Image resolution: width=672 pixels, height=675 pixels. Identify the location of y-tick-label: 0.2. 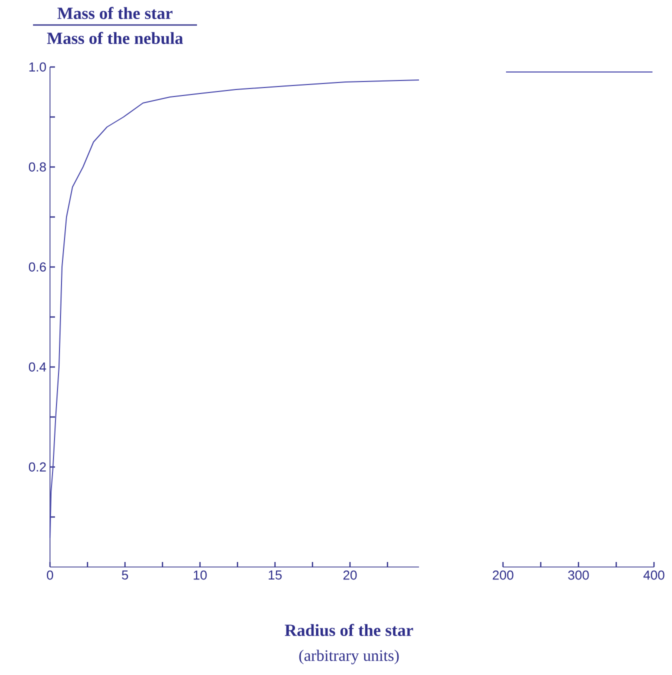
(37, 467).